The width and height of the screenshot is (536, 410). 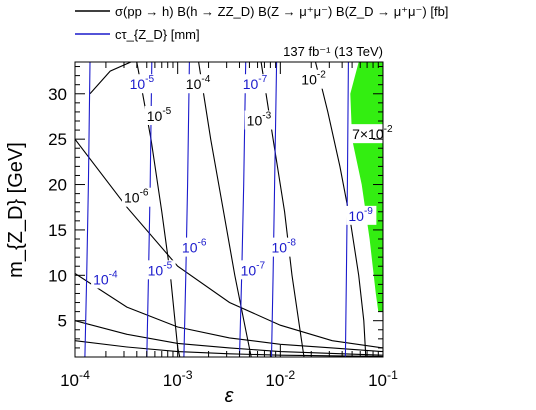 I want to click on y-tick-label: 15, so click(x=57, y=230).